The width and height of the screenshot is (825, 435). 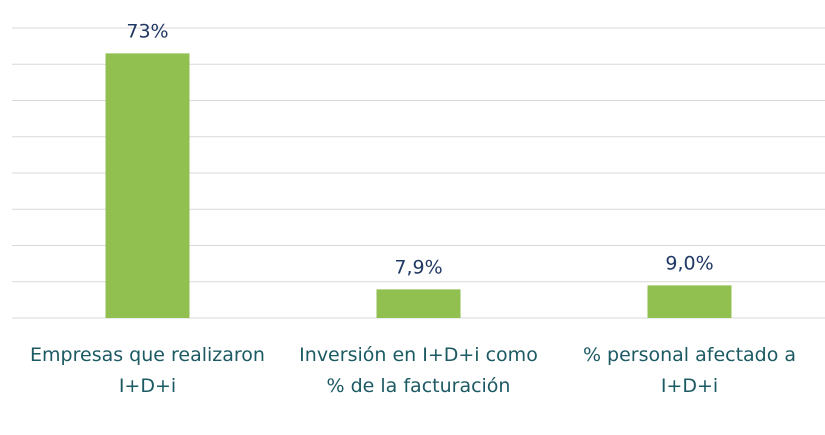 I want to click on data-label: 73%, so click(x=147, y=31).